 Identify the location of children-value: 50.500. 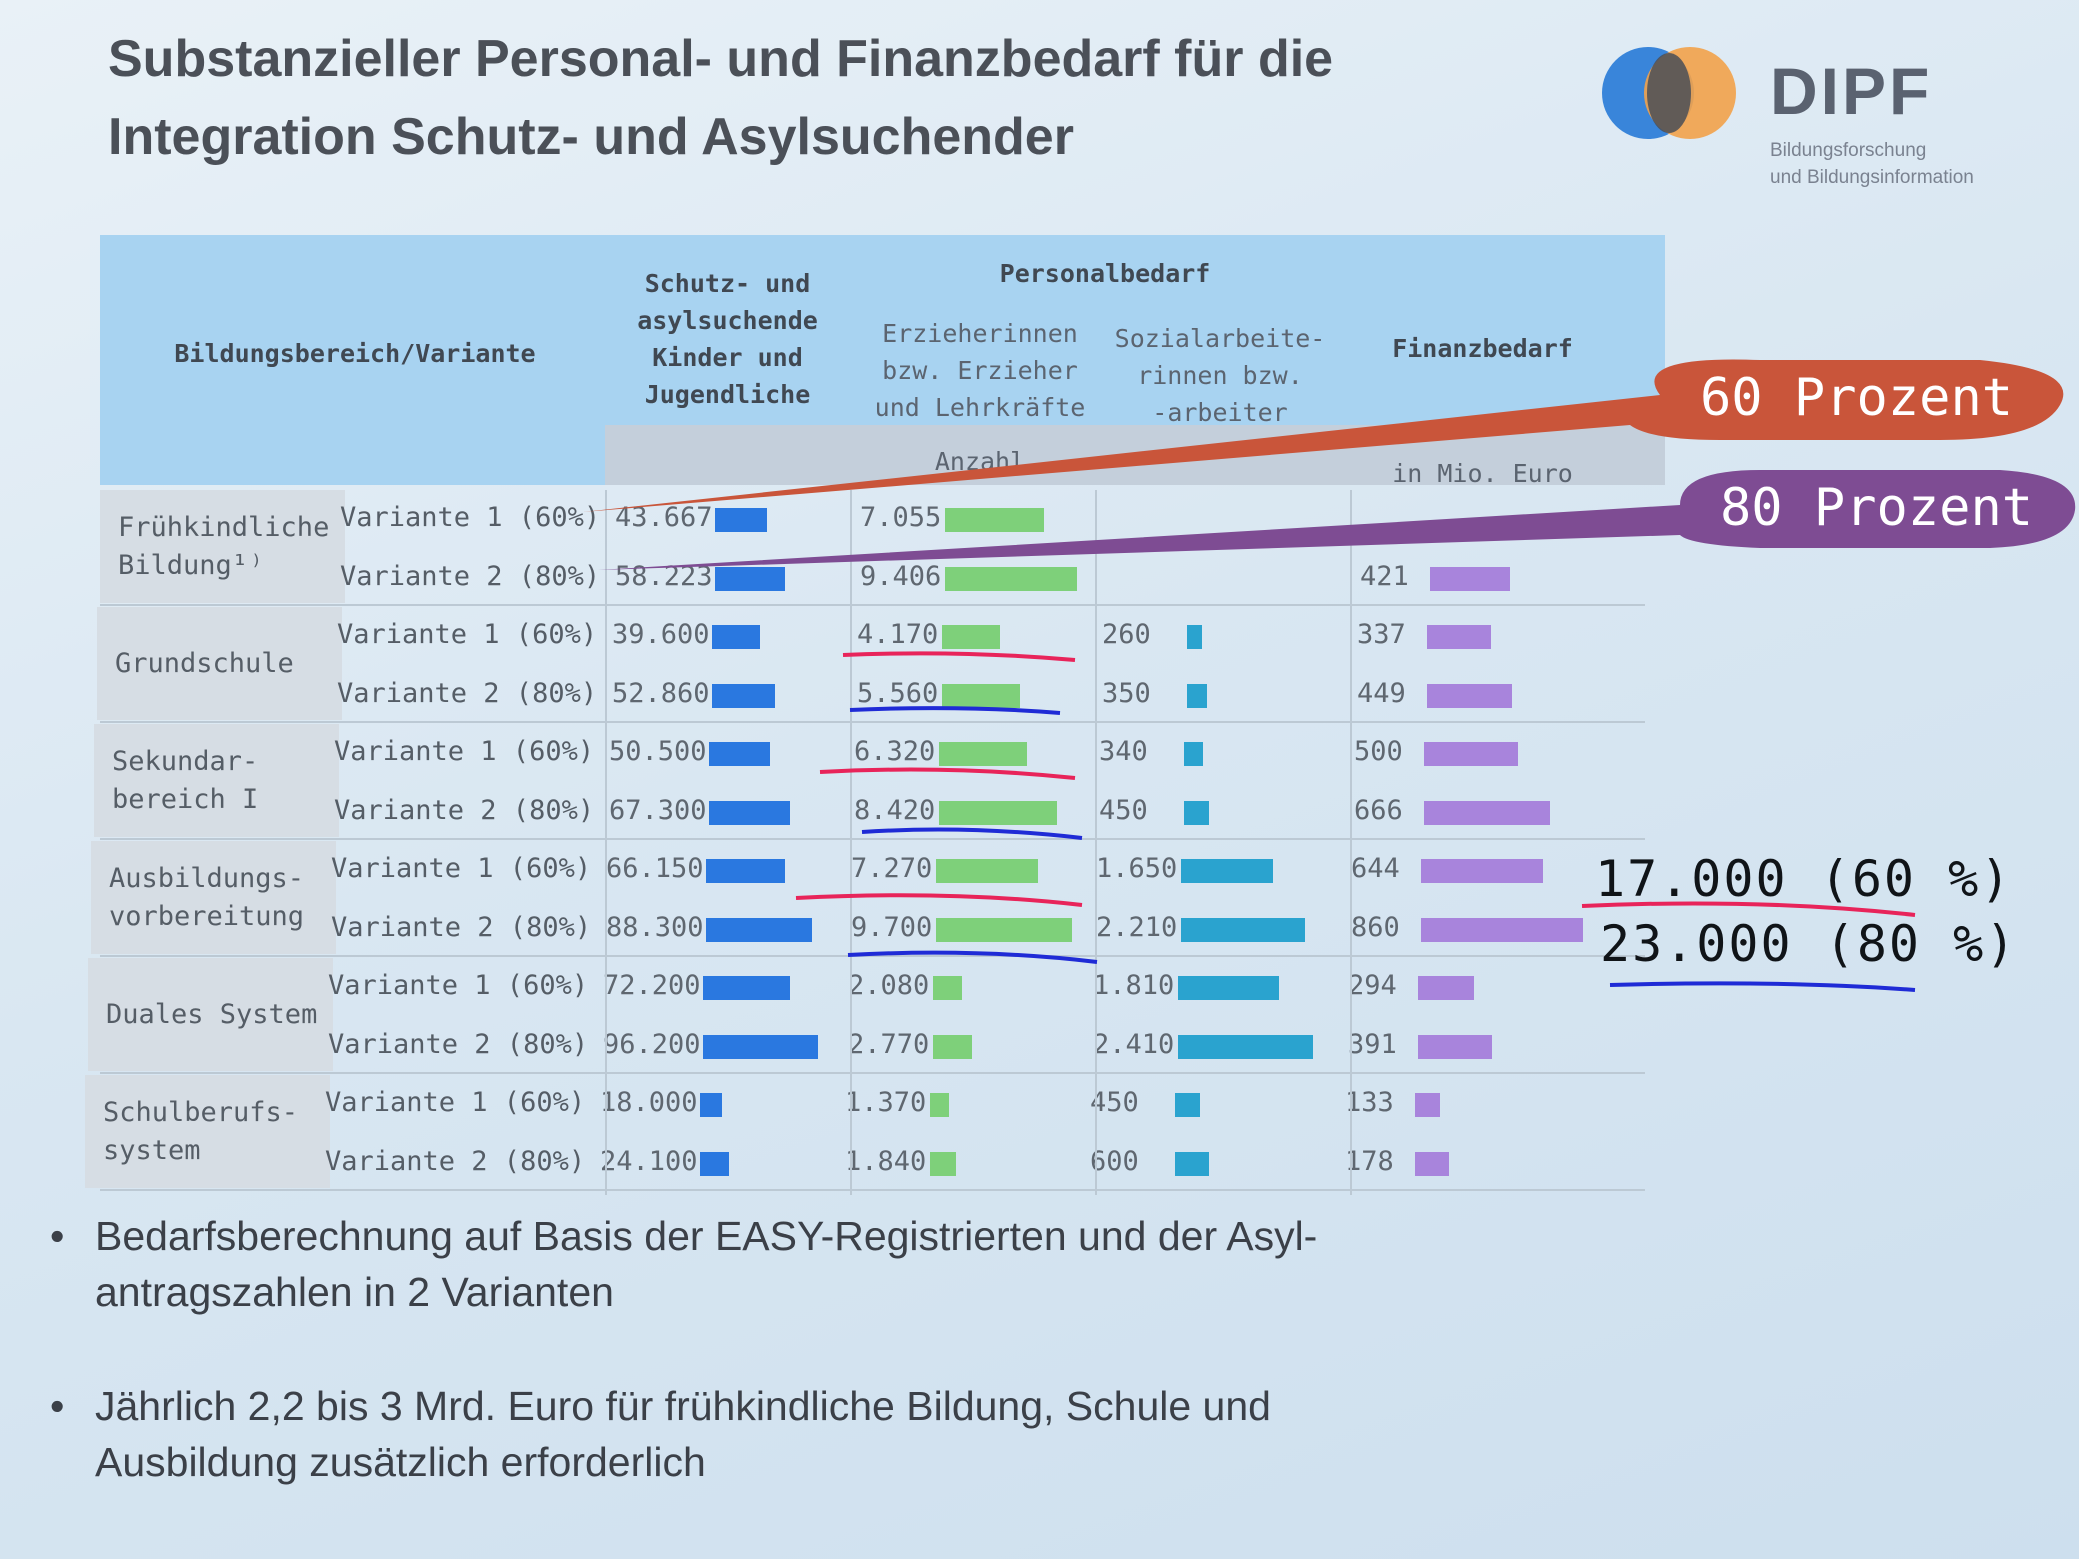
(658, 751).